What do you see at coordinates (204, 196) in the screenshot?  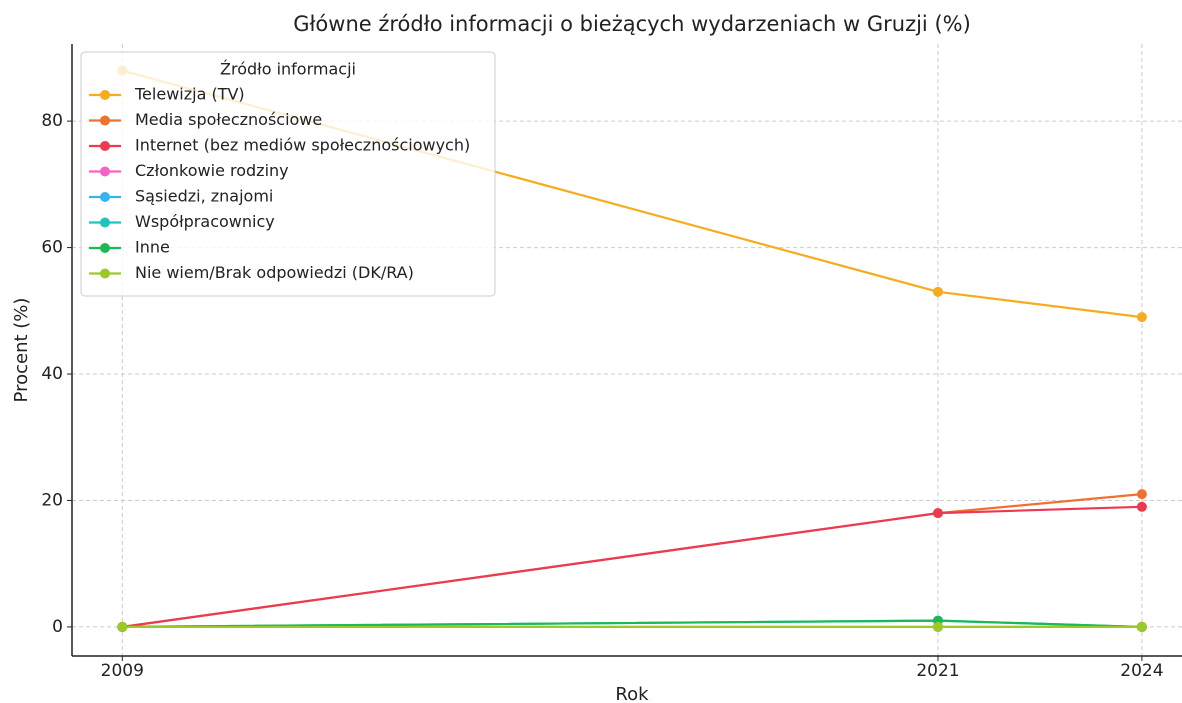 I see `legend-label: Sąsiedzi, znajomi` at bounding box center [204, 196].